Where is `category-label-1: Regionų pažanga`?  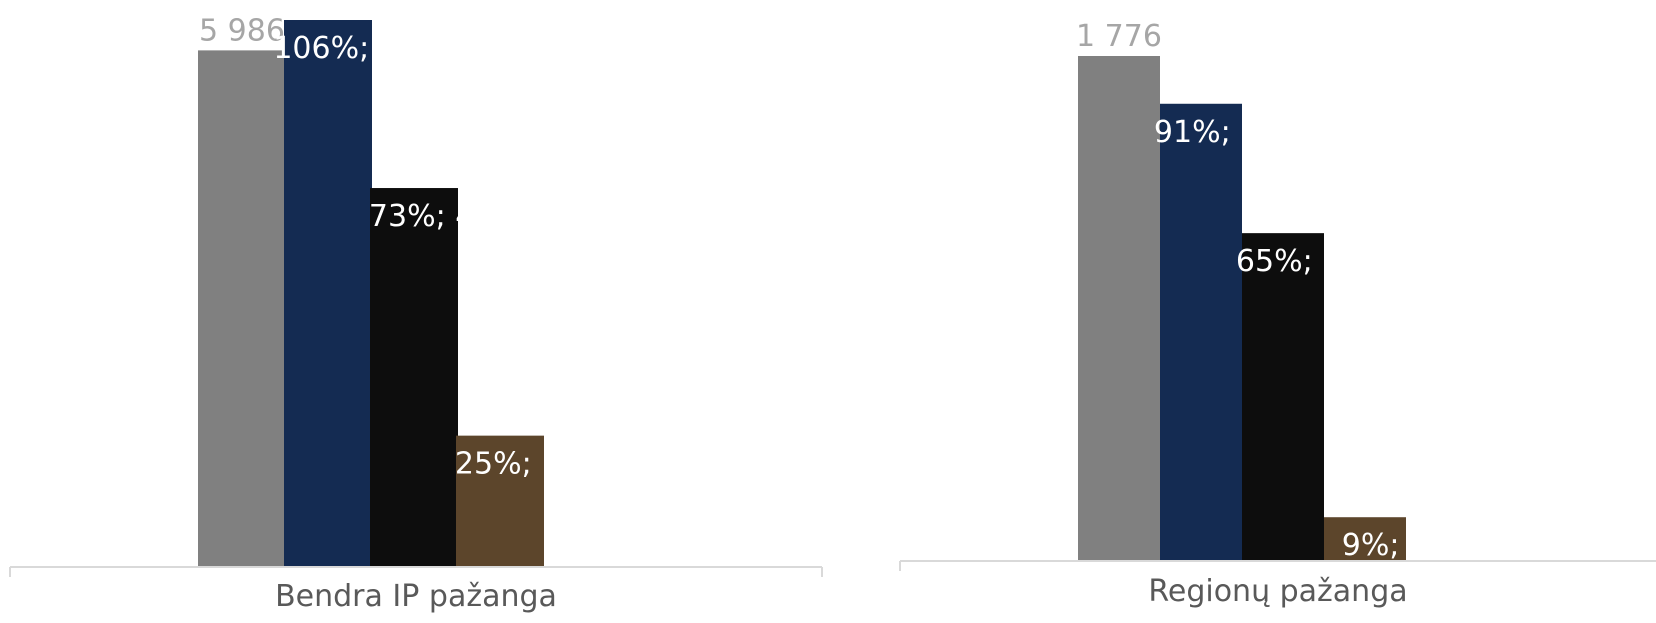 category-label-1: Regionų pažanga is located at coordinates (1277, 591).